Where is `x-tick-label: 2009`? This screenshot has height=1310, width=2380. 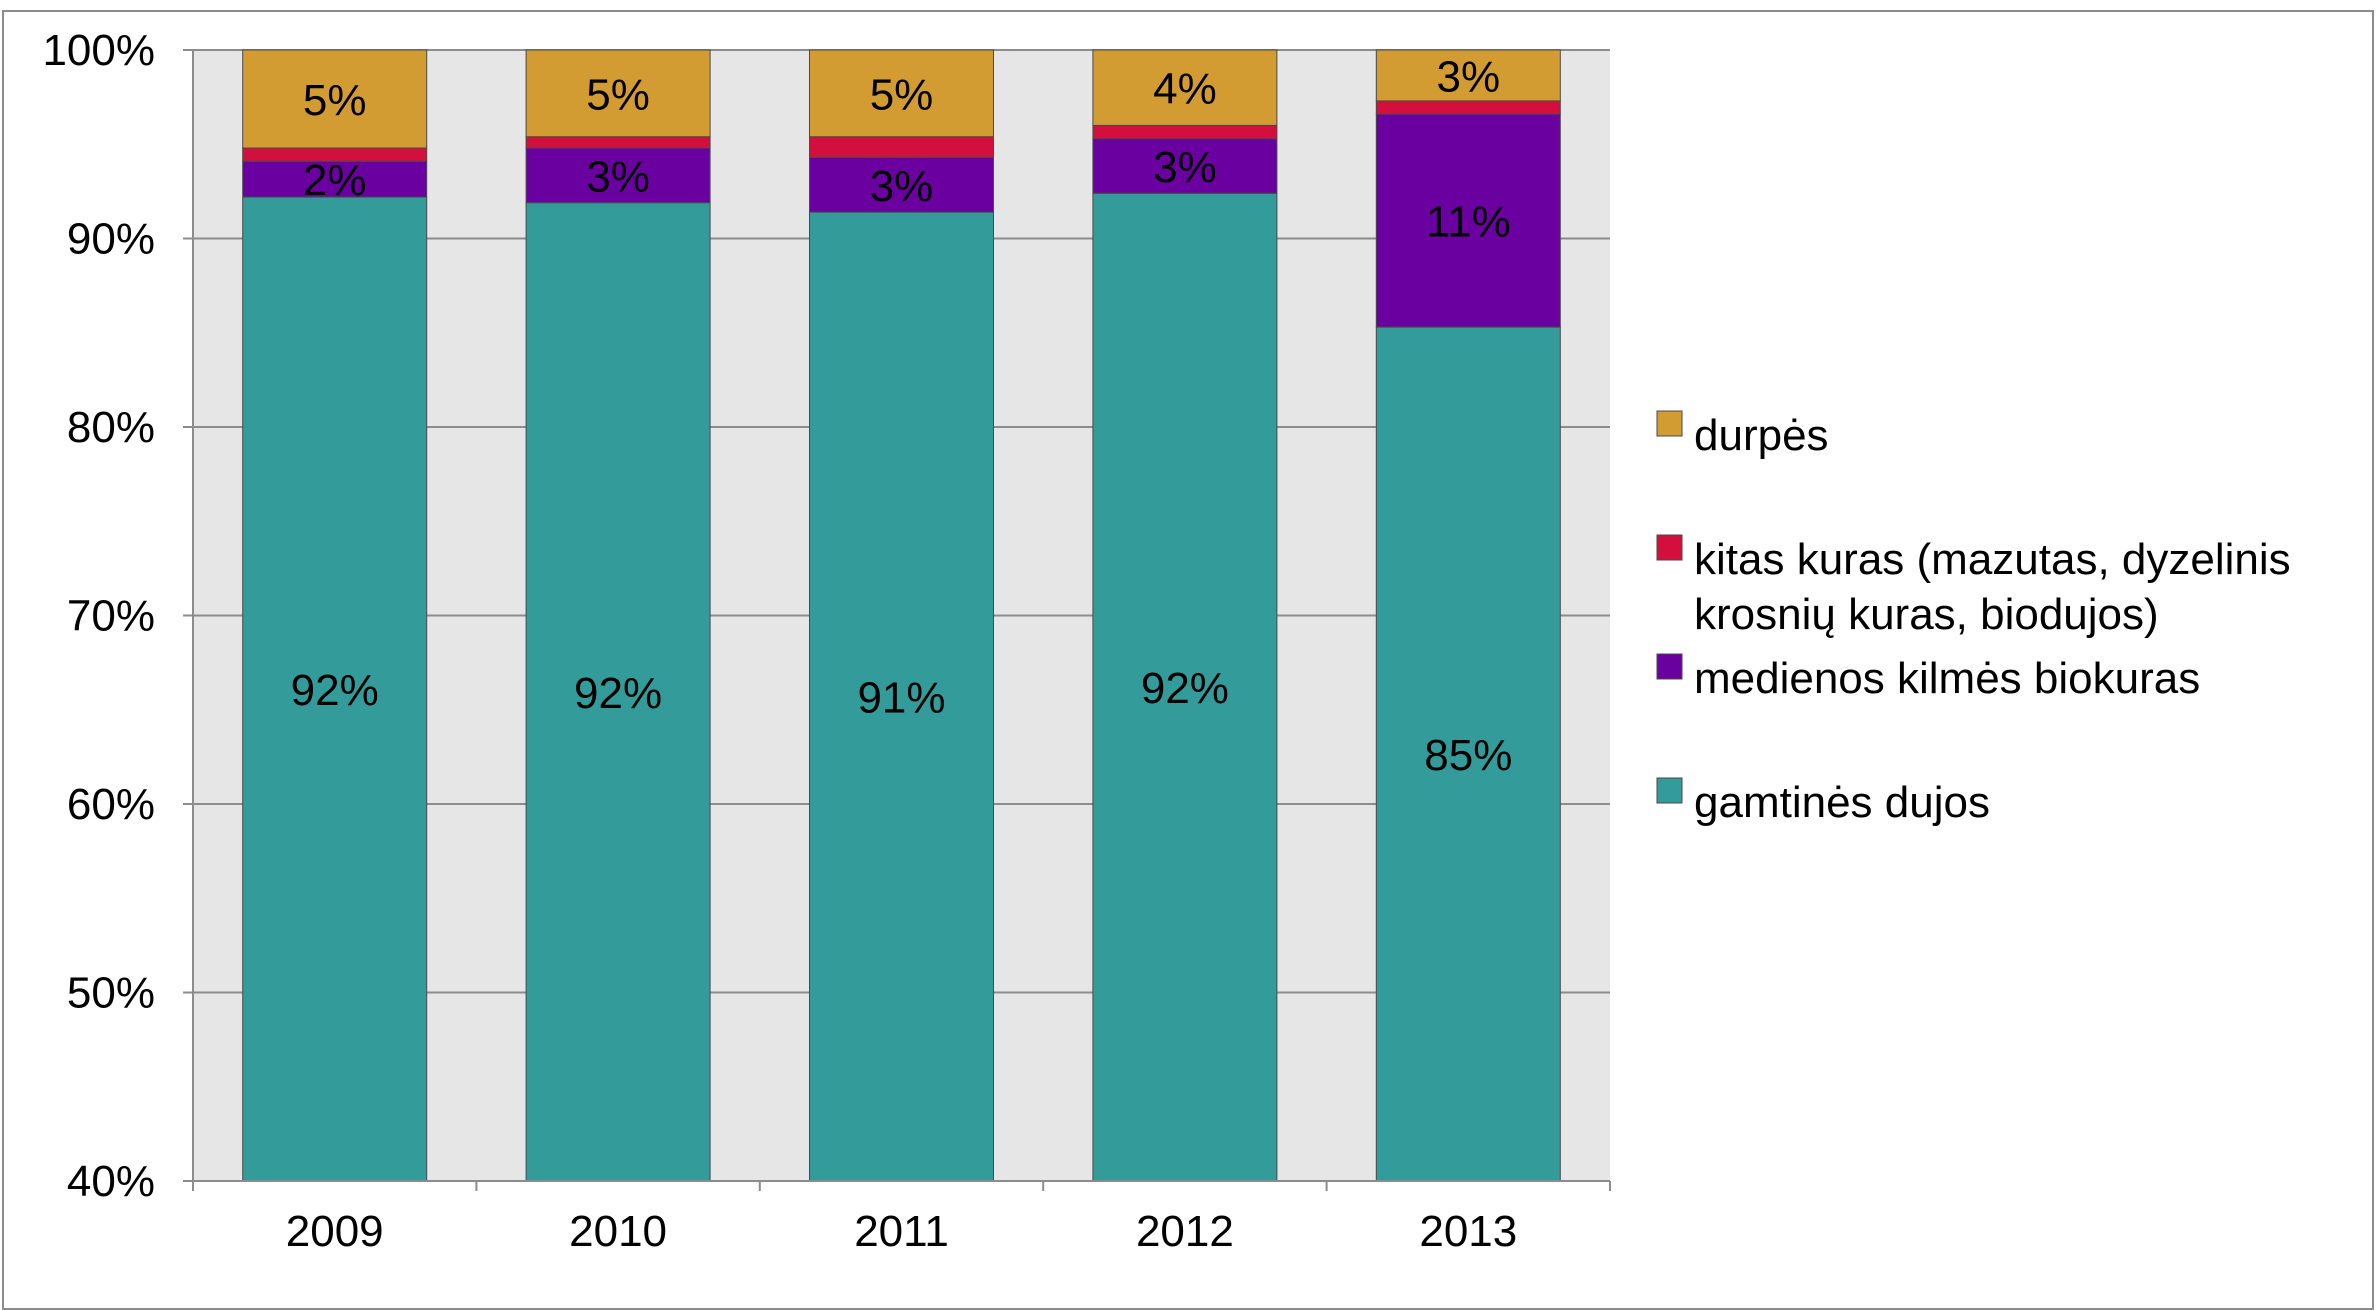
x-tick-label: 2009 is located at coordinates (335, 1231).